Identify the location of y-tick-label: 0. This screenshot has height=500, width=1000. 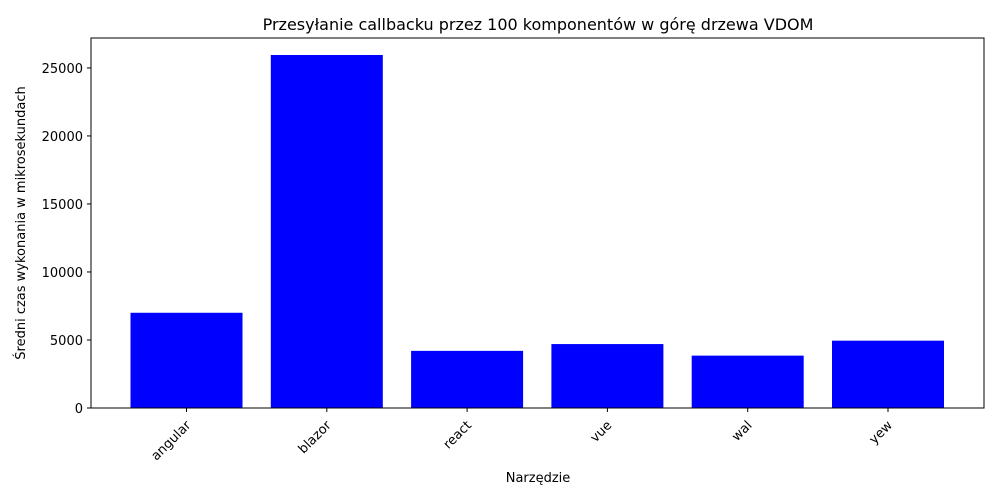
(79, 409).